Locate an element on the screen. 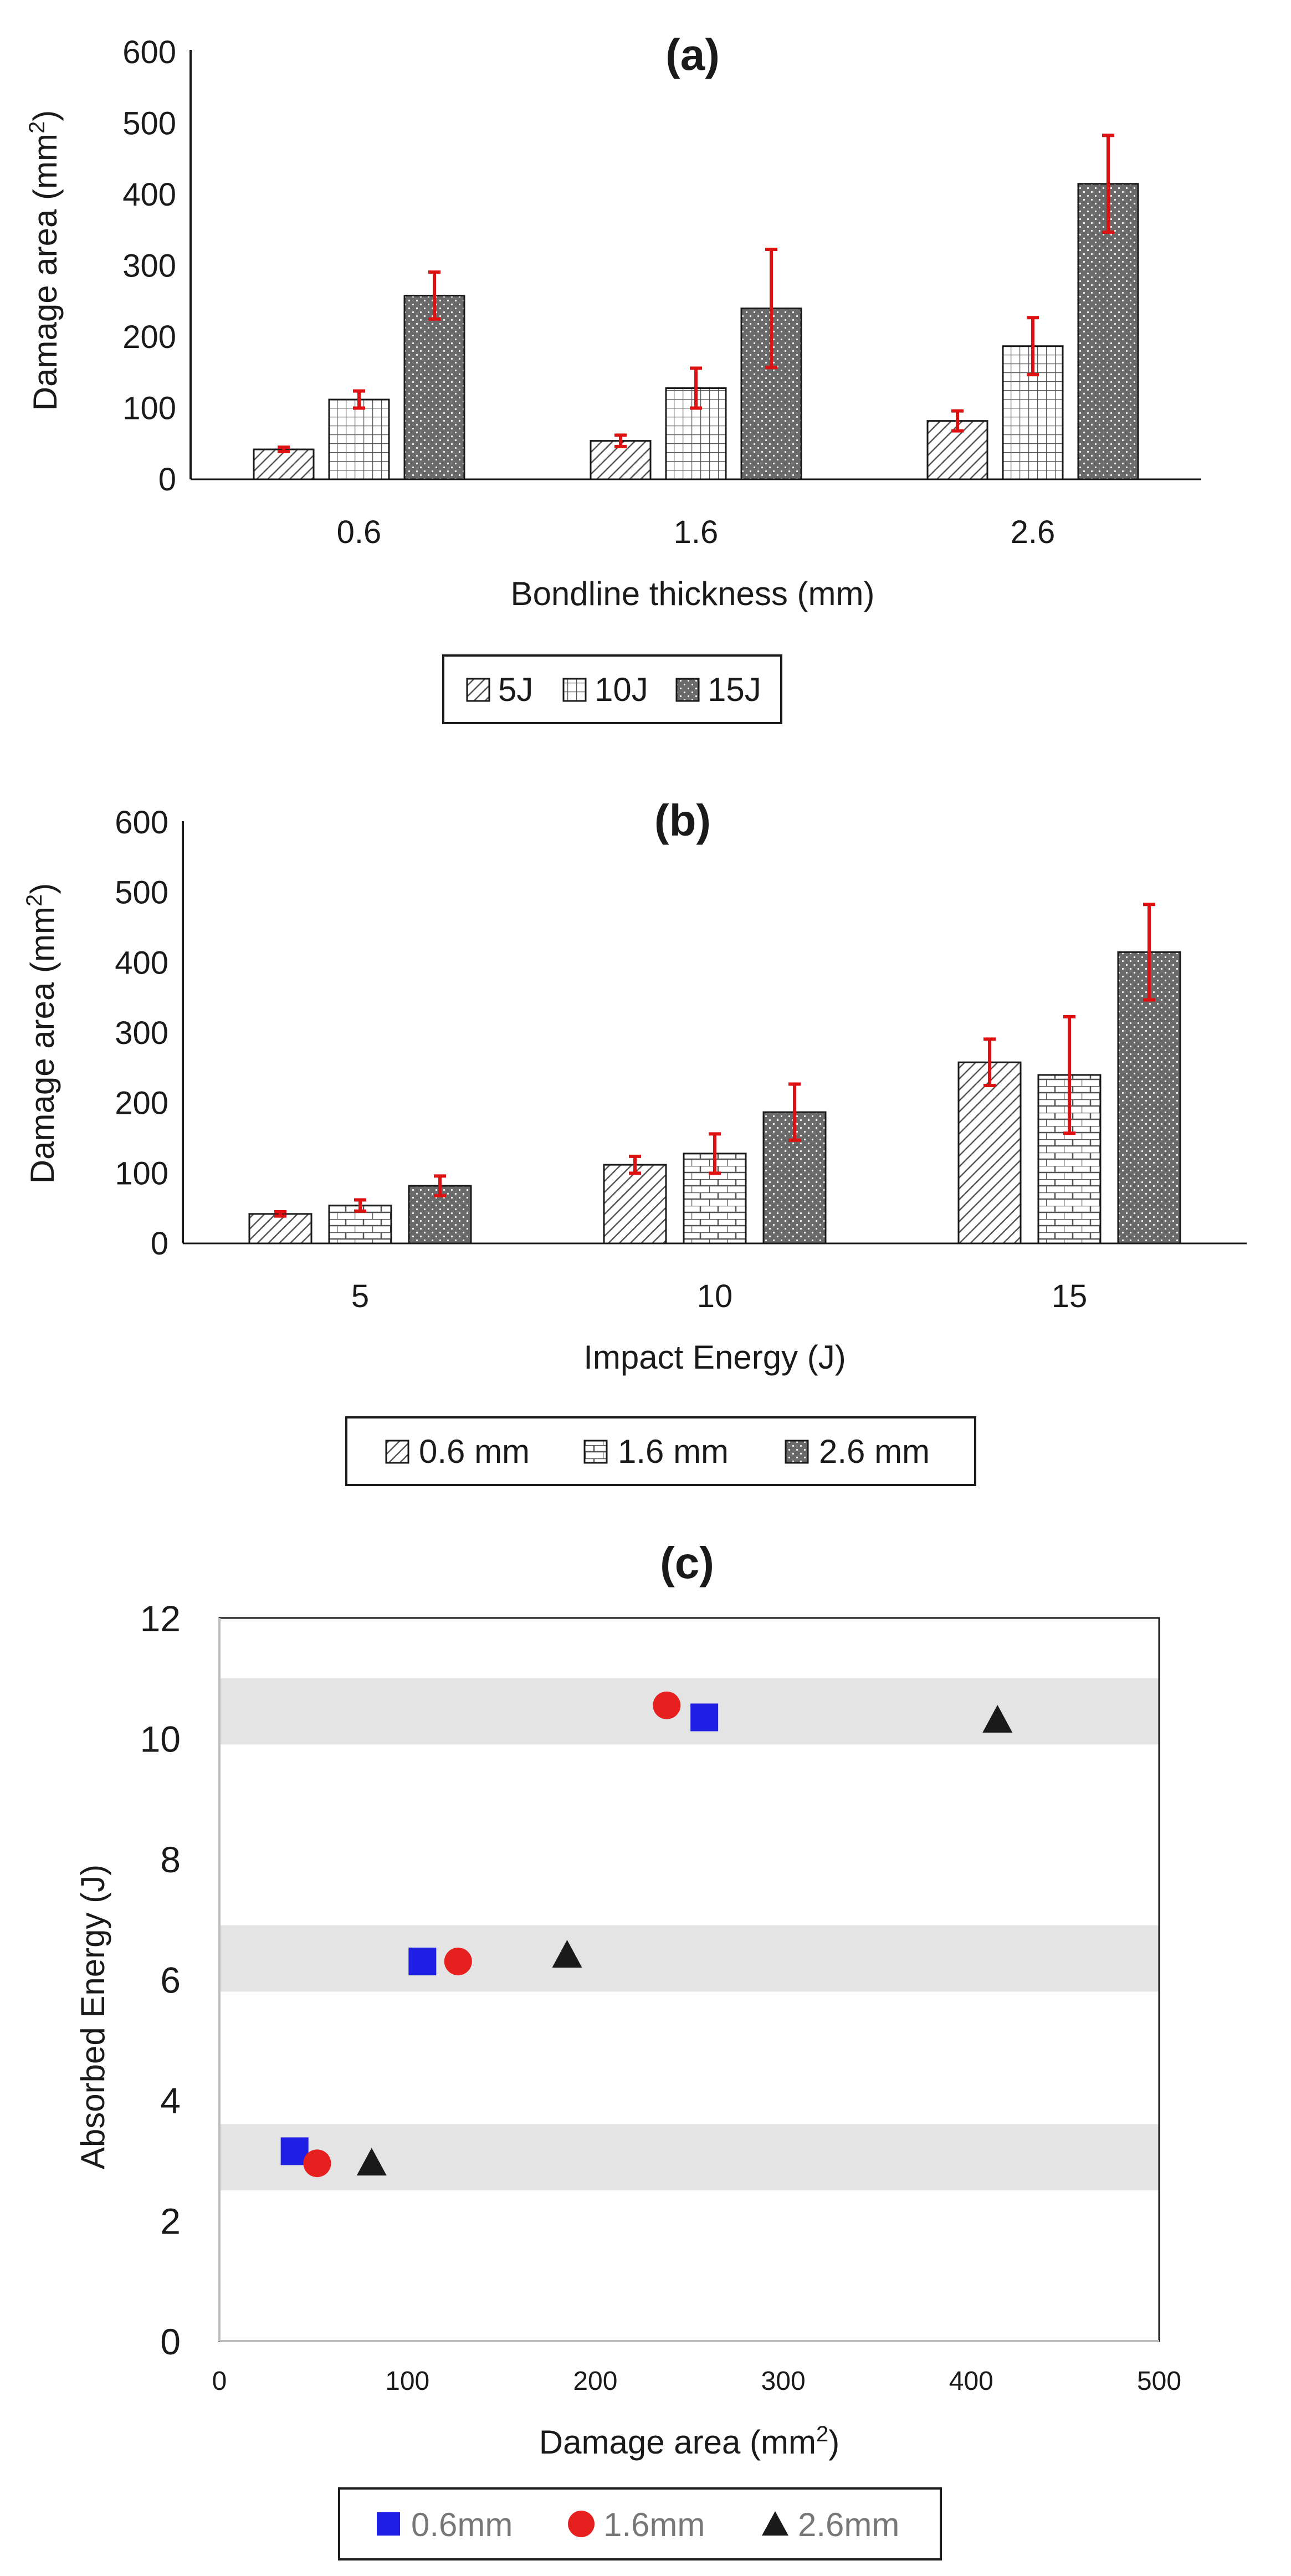  legend-swatch-5j is located at coordinates (478, 690).